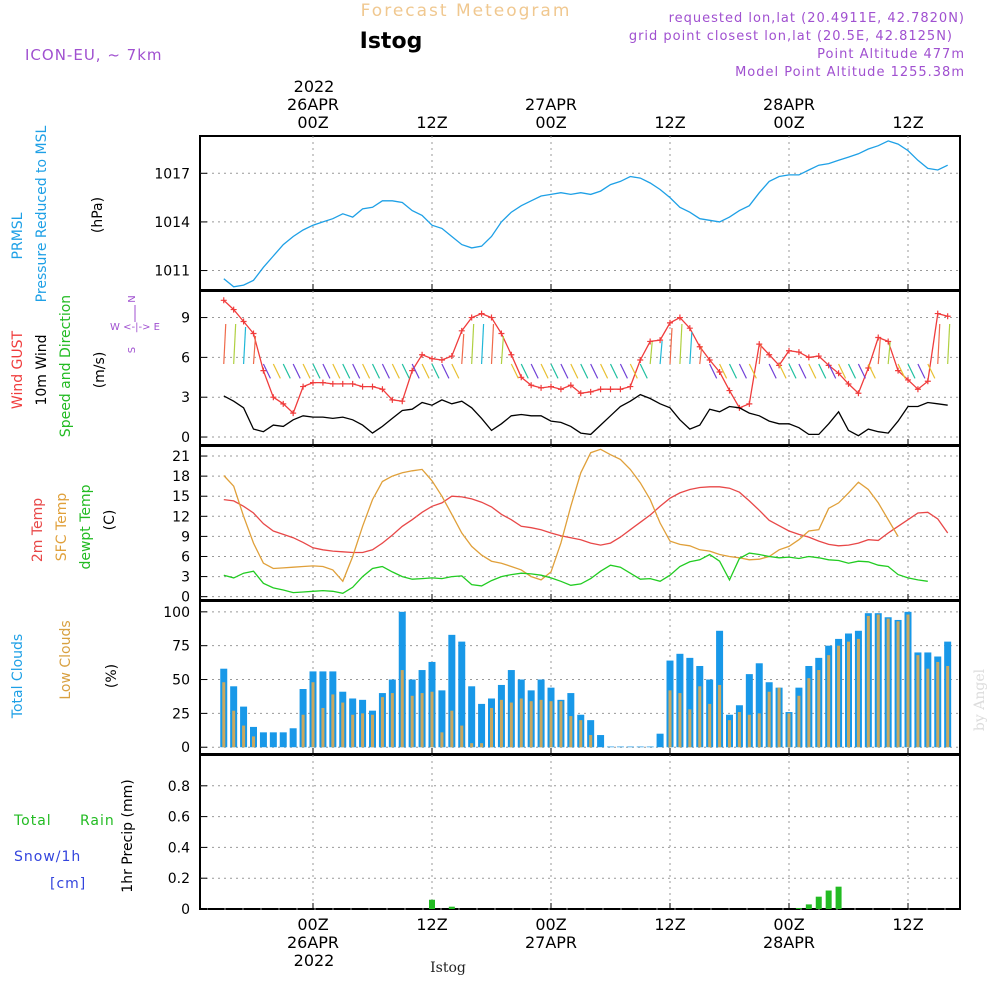 The image size is (1000, 1000). Describe the element at coordinates (176, 613) in the screenshot. I see `y-tick-label: 100` at that location.